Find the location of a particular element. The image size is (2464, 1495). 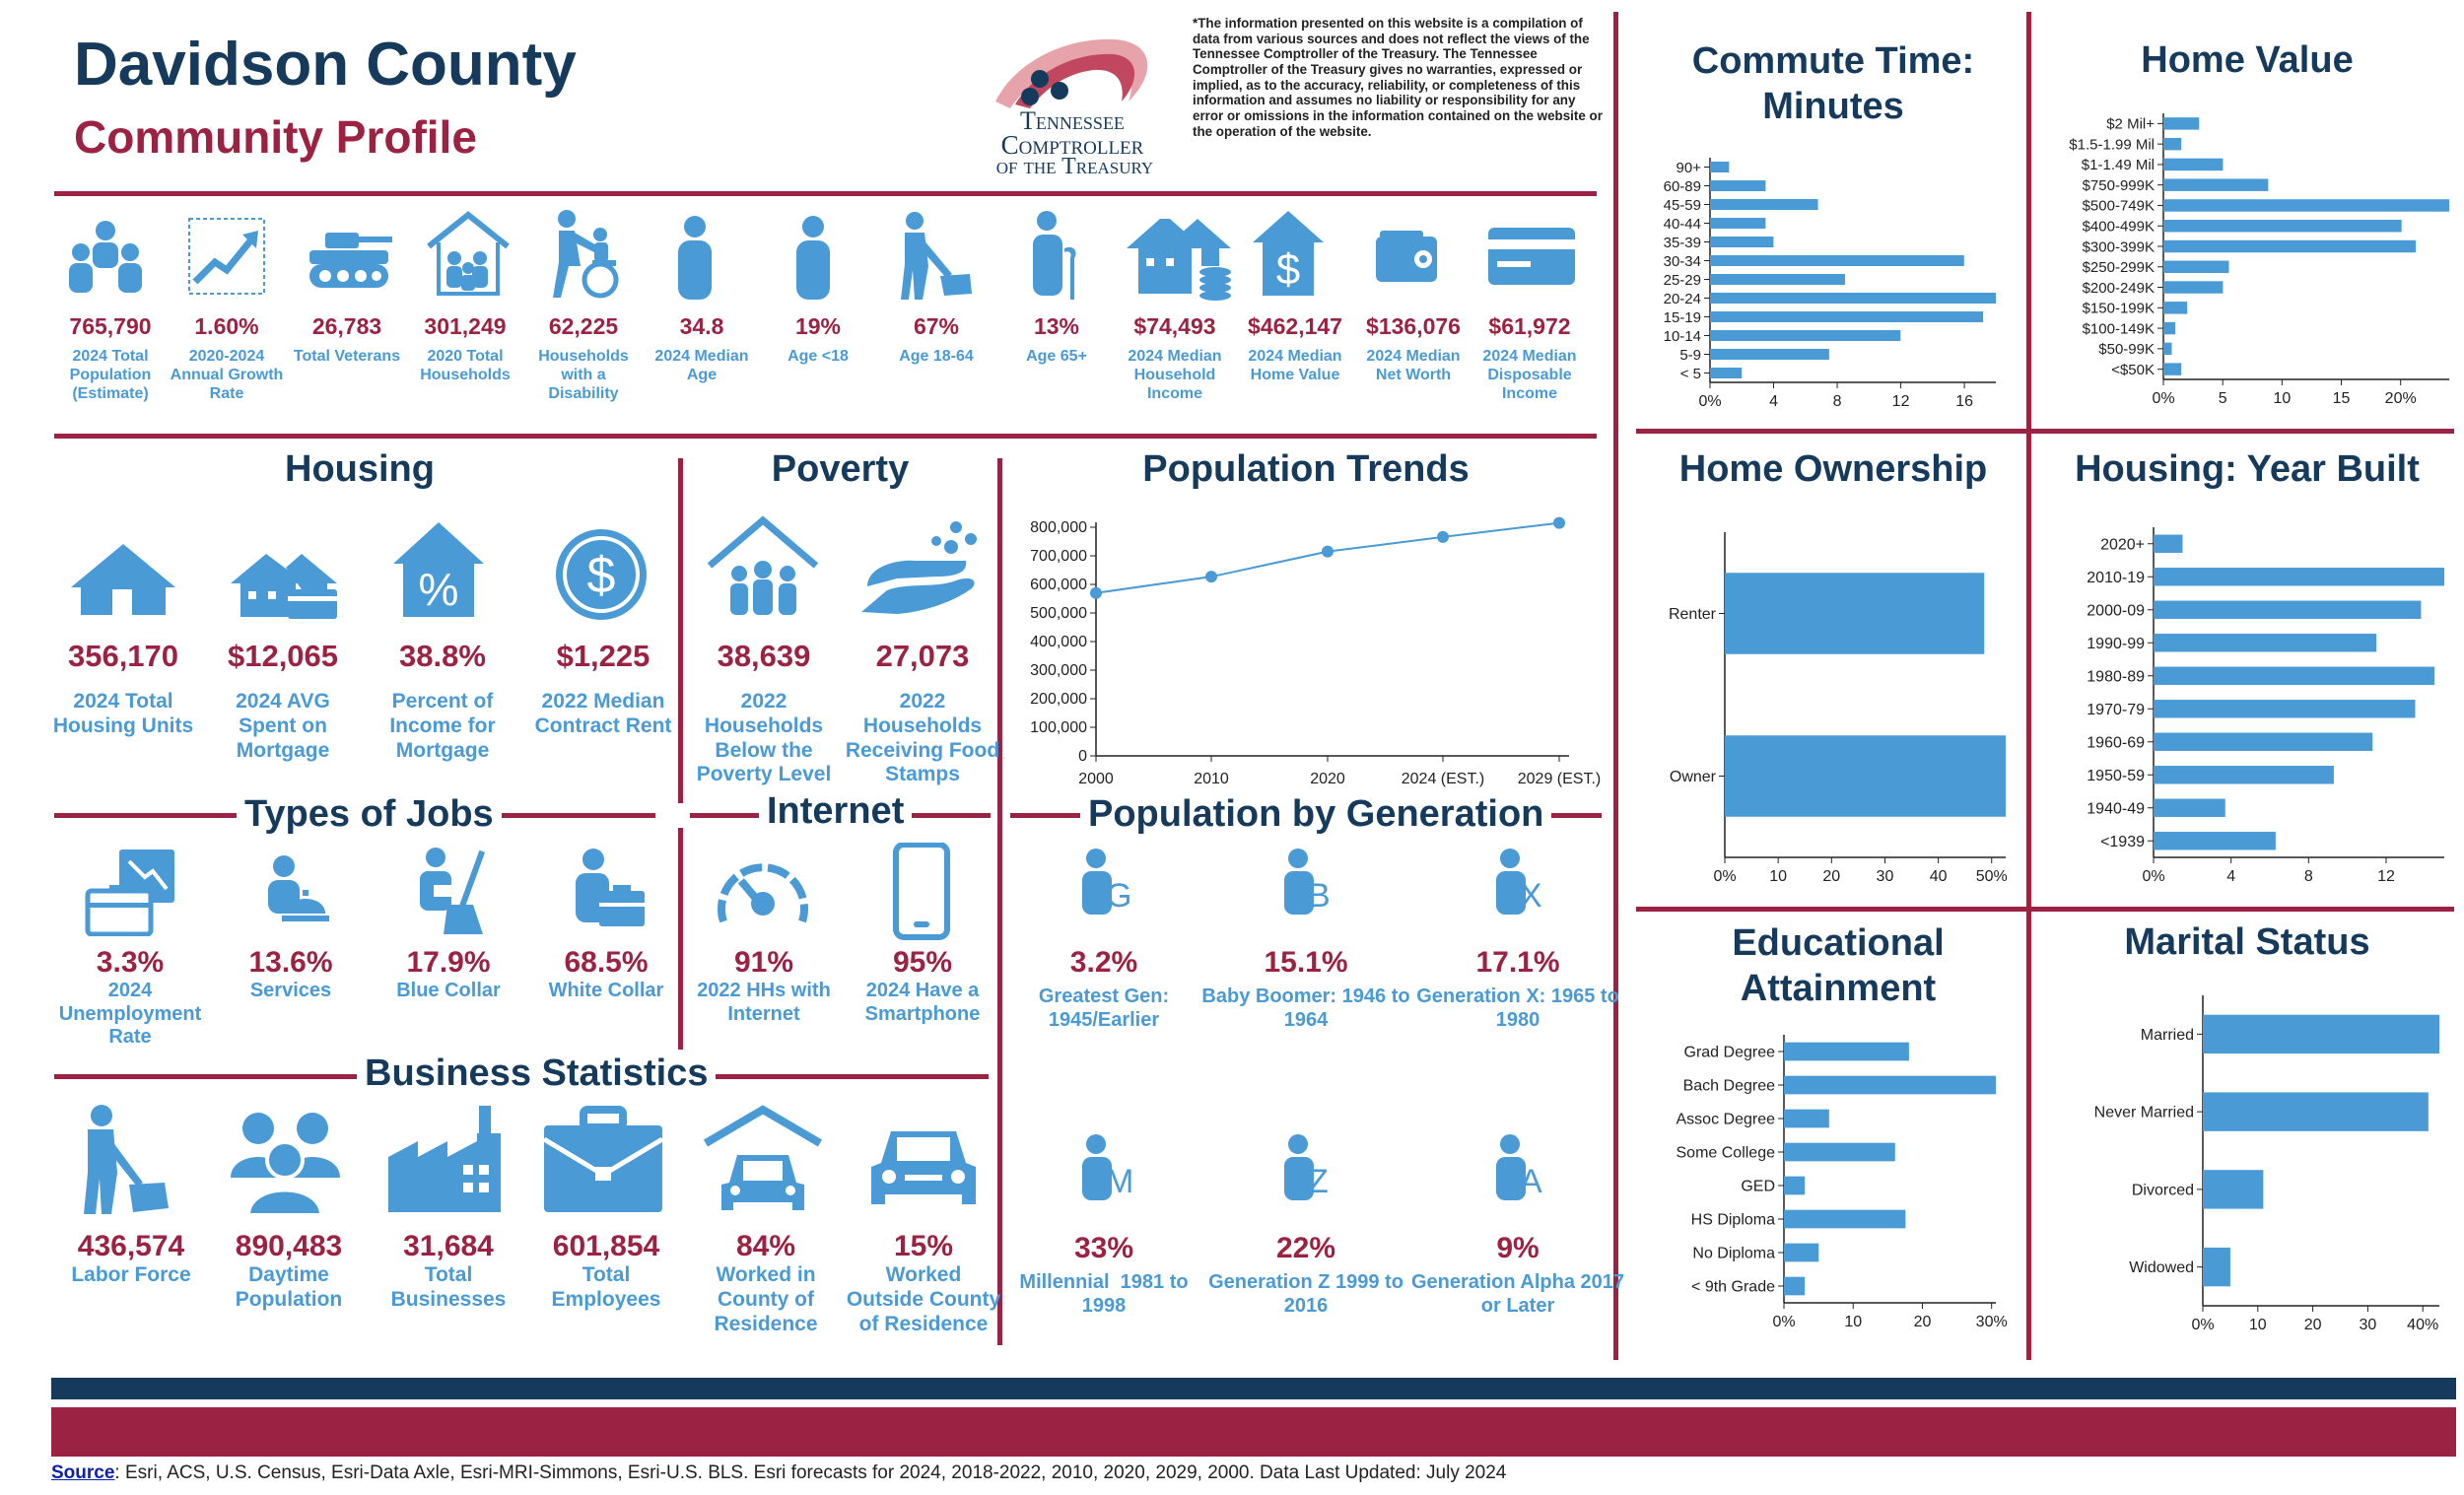

category-label: < 5 is located at coordinates (1690, 374).